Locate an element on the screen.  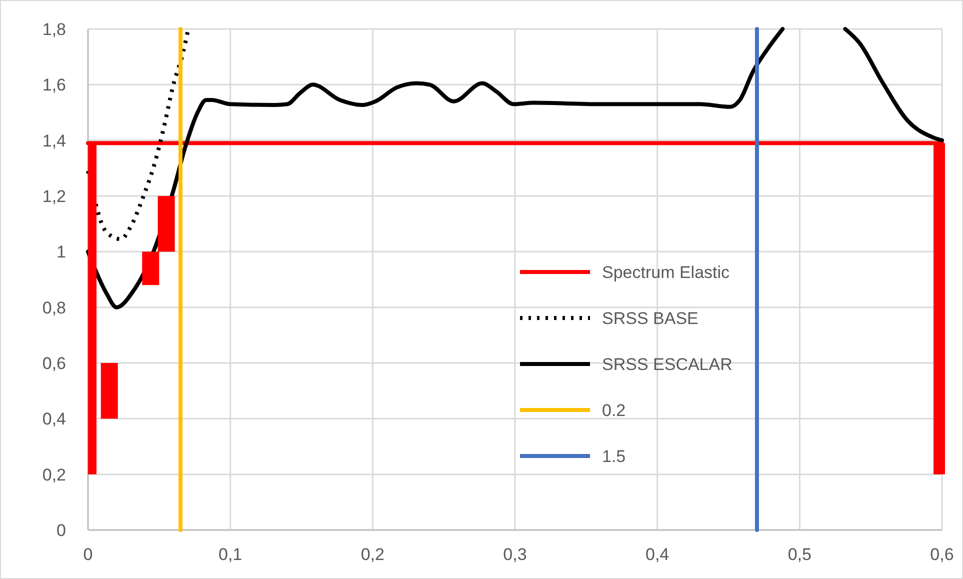
line-series is located at coordinates (138, 136).